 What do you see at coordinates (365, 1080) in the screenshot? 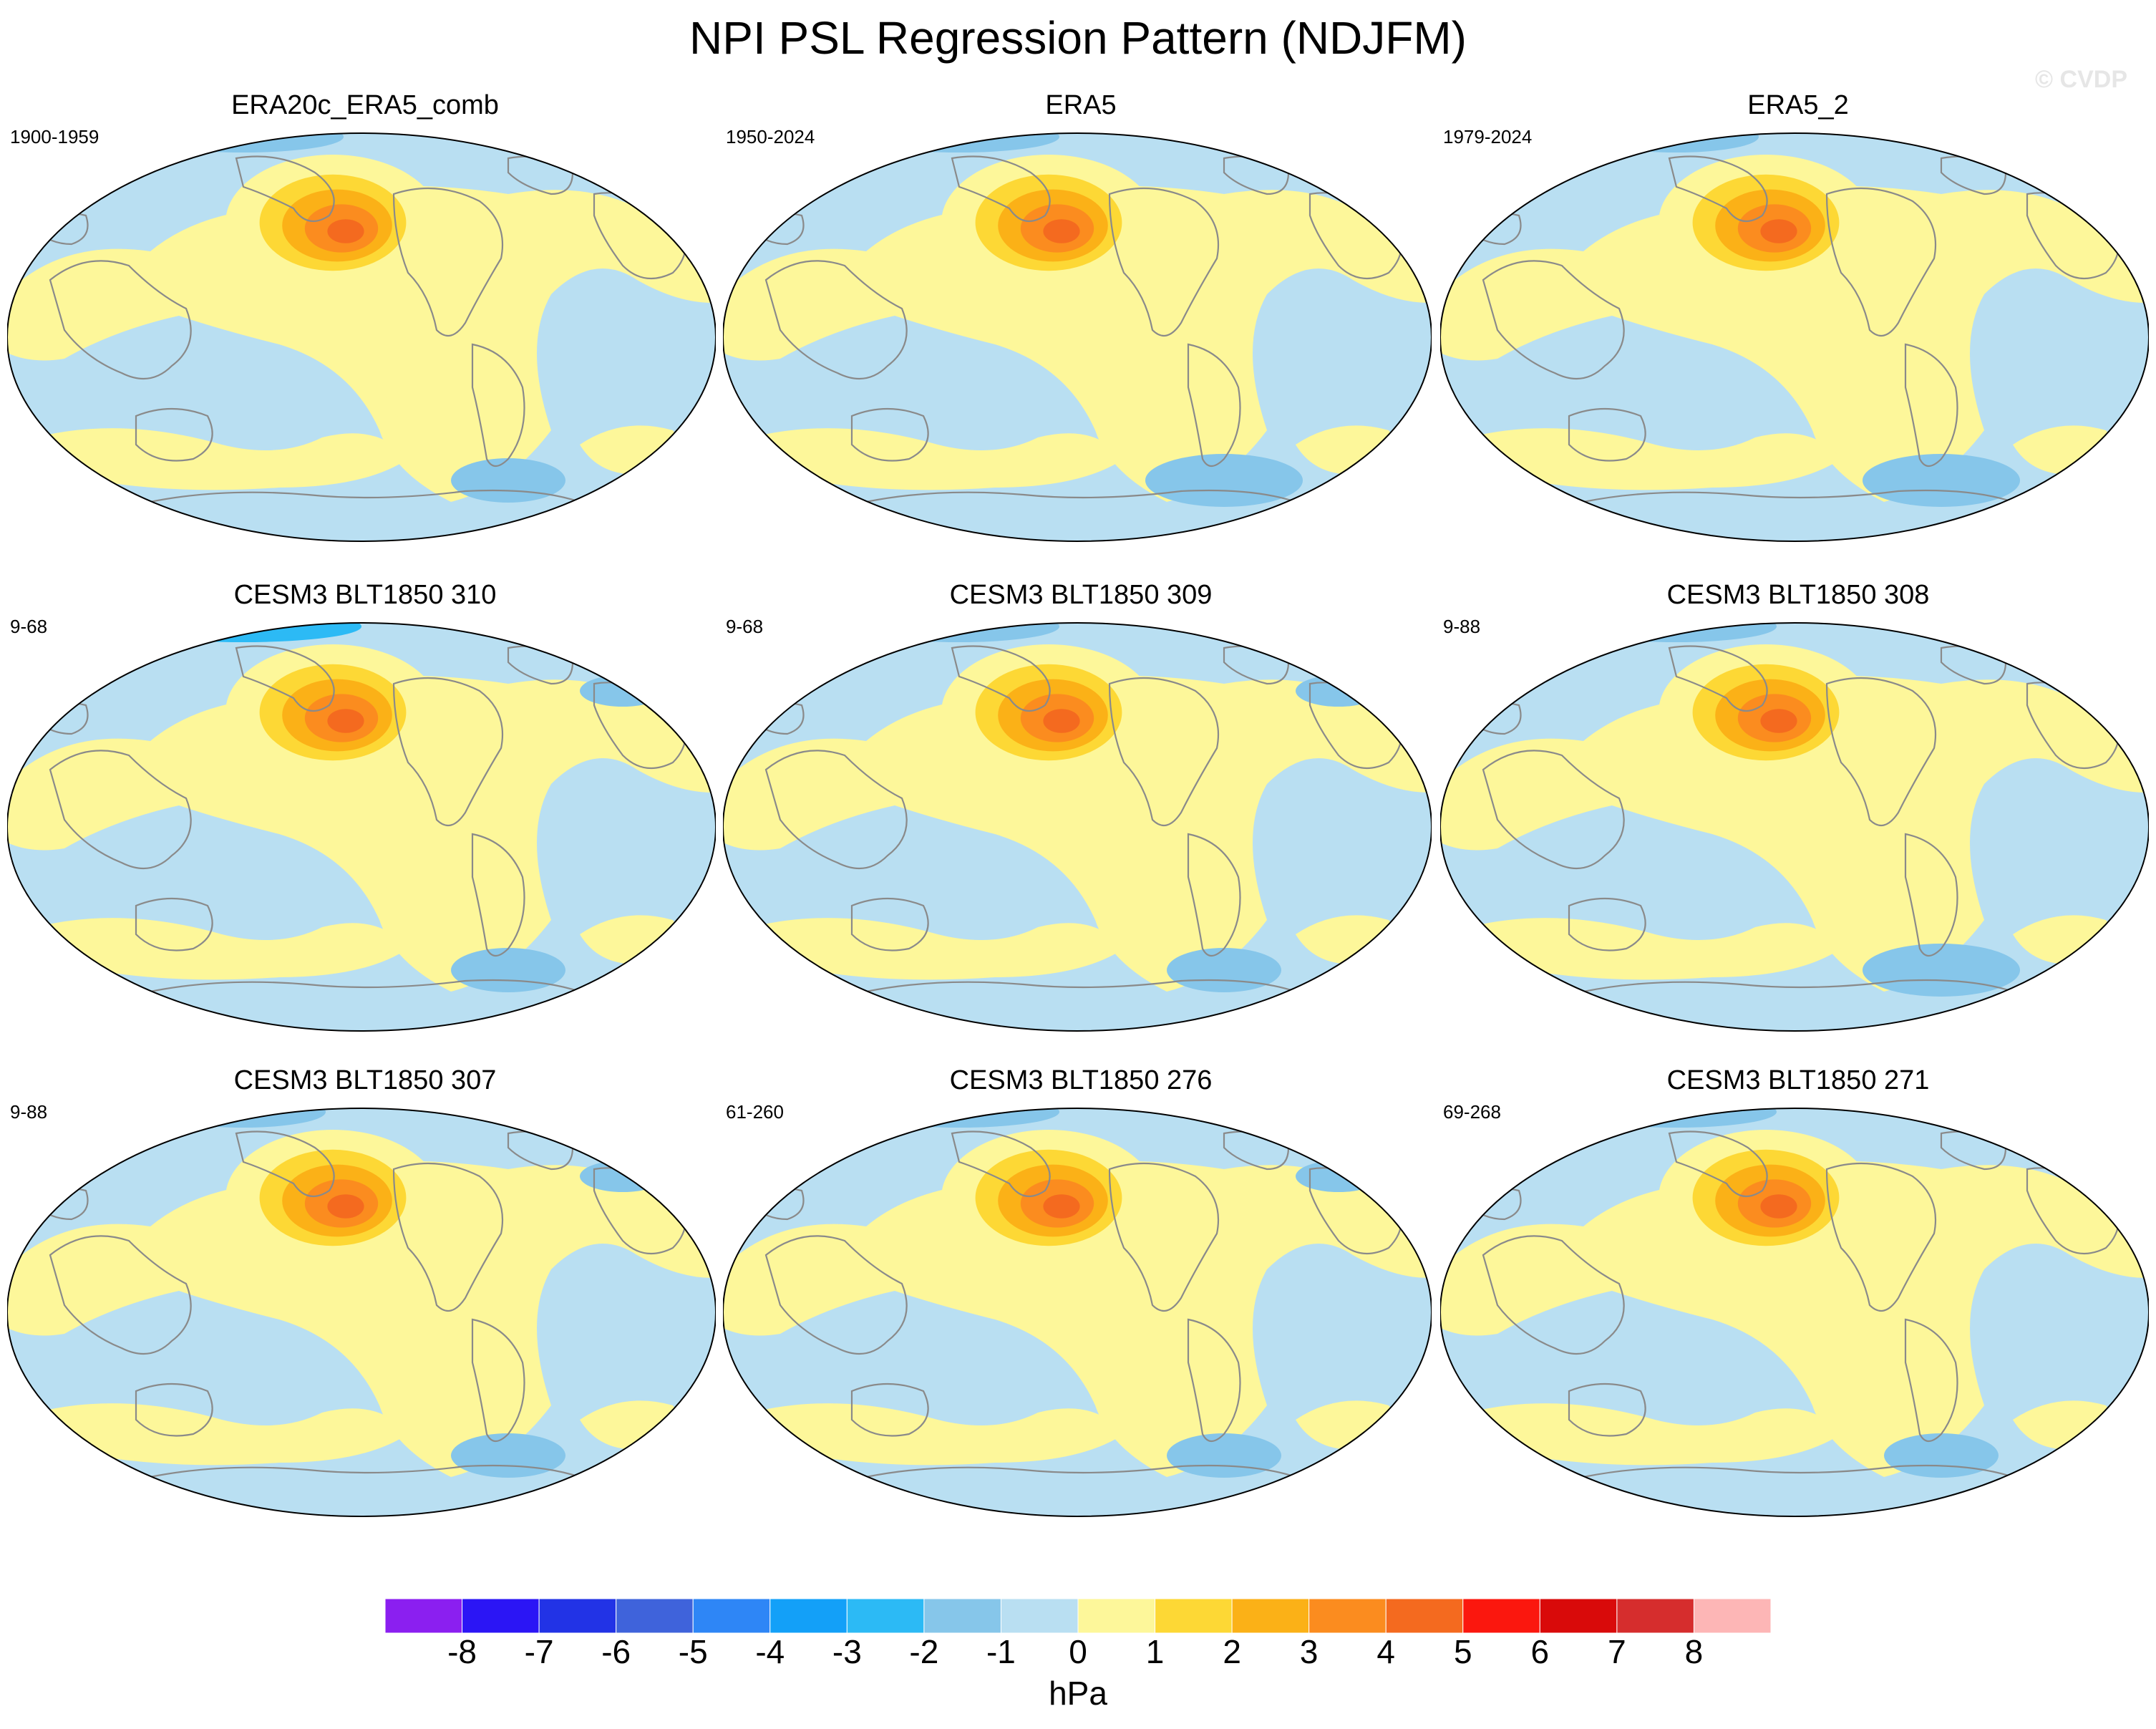
I see `panel-title: CESM3 BLT1850 307` at bounding box center [365, 1080].